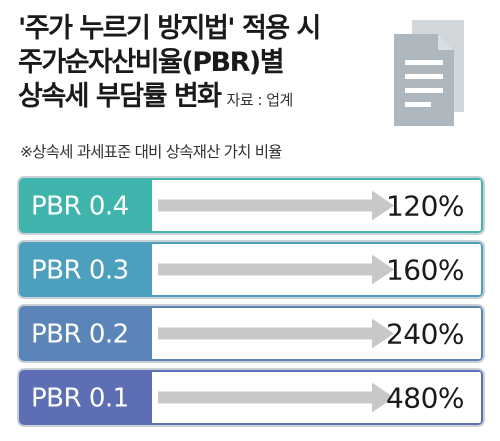 This screenshot has width=500, height=441. I want to click on title-line-3-text: 상속세 부담률 변화, so click(120, 96).